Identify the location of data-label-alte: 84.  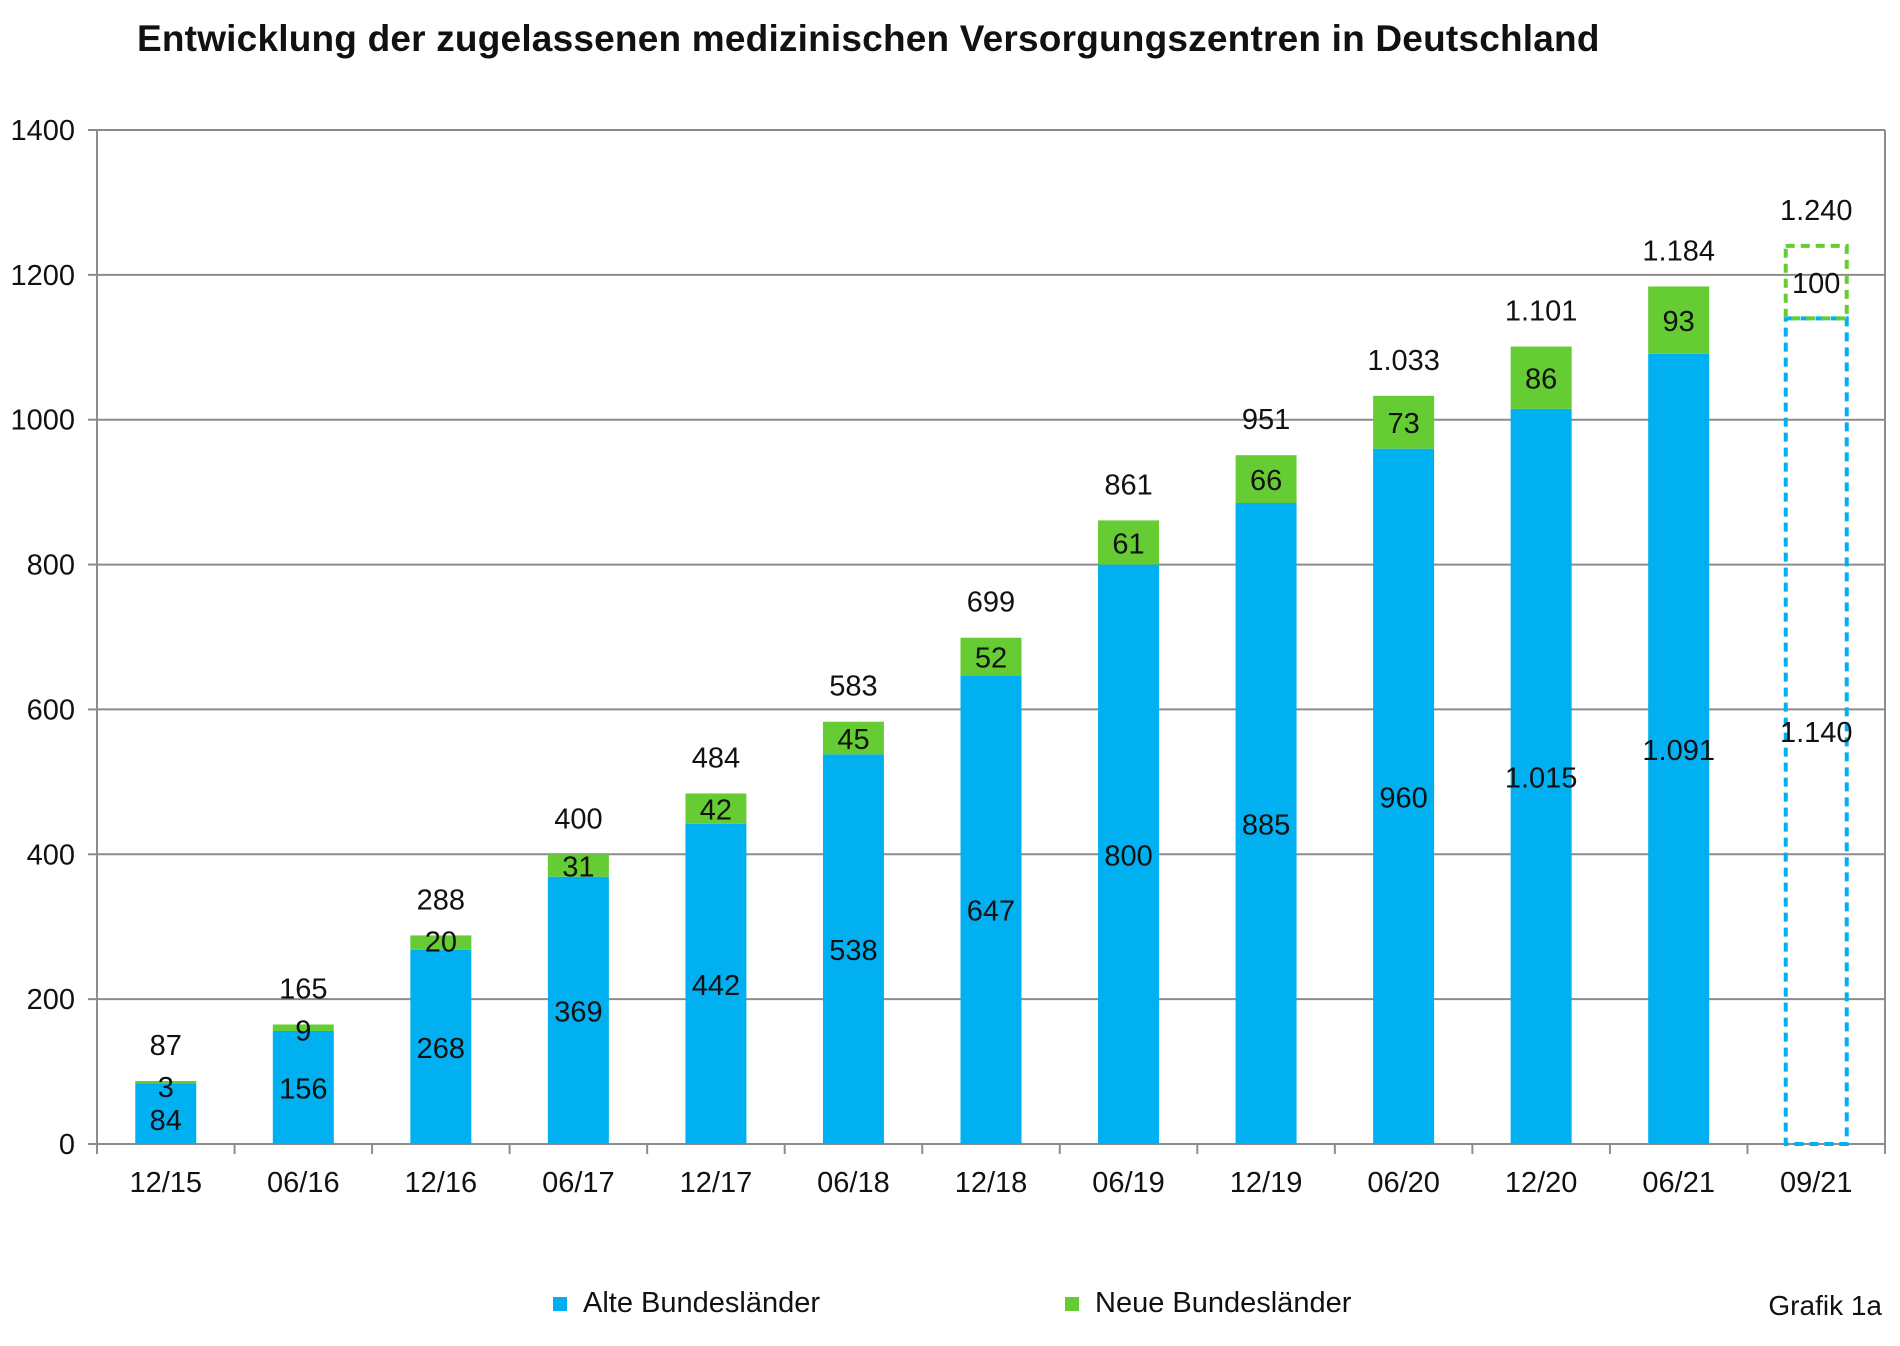
(166, 1121).